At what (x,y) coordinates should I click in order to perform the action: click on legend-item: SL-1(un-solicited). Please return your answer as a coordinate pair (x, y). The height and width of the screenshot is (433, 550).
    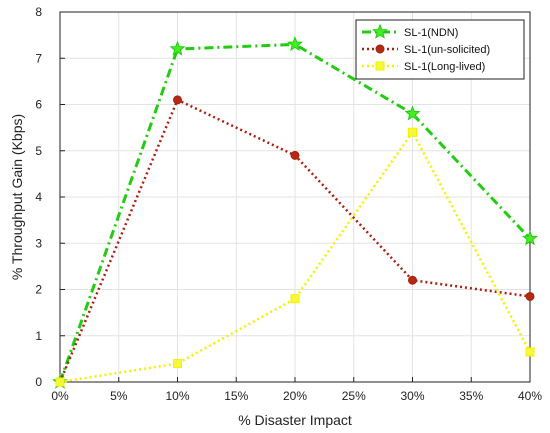
    Looking at the image, I should click on (426, 50).